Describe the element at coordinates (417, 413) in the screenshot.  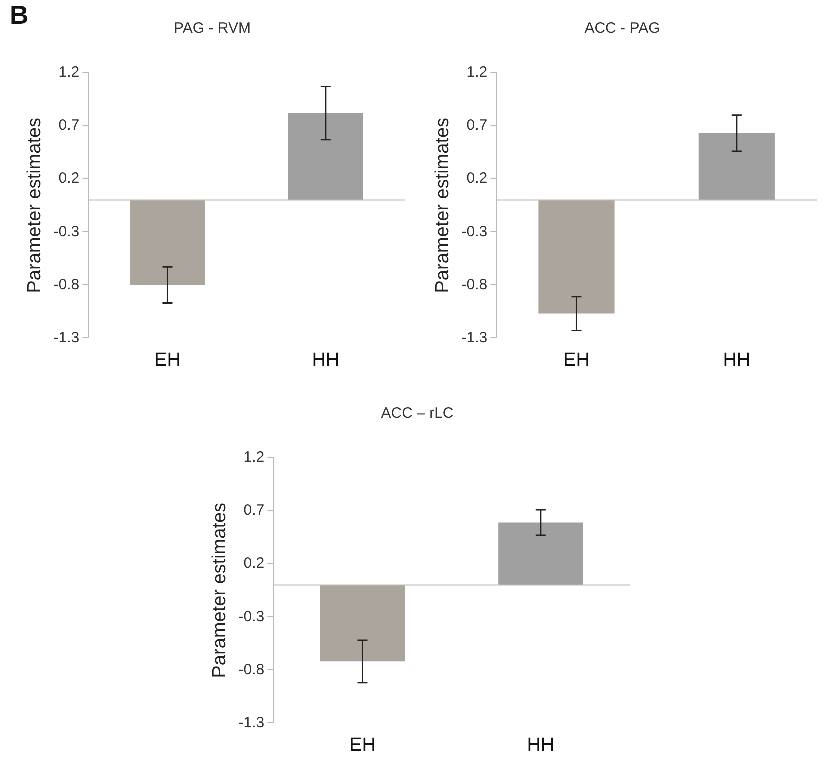
I see `chart-title: ACC – rLC` at that location.